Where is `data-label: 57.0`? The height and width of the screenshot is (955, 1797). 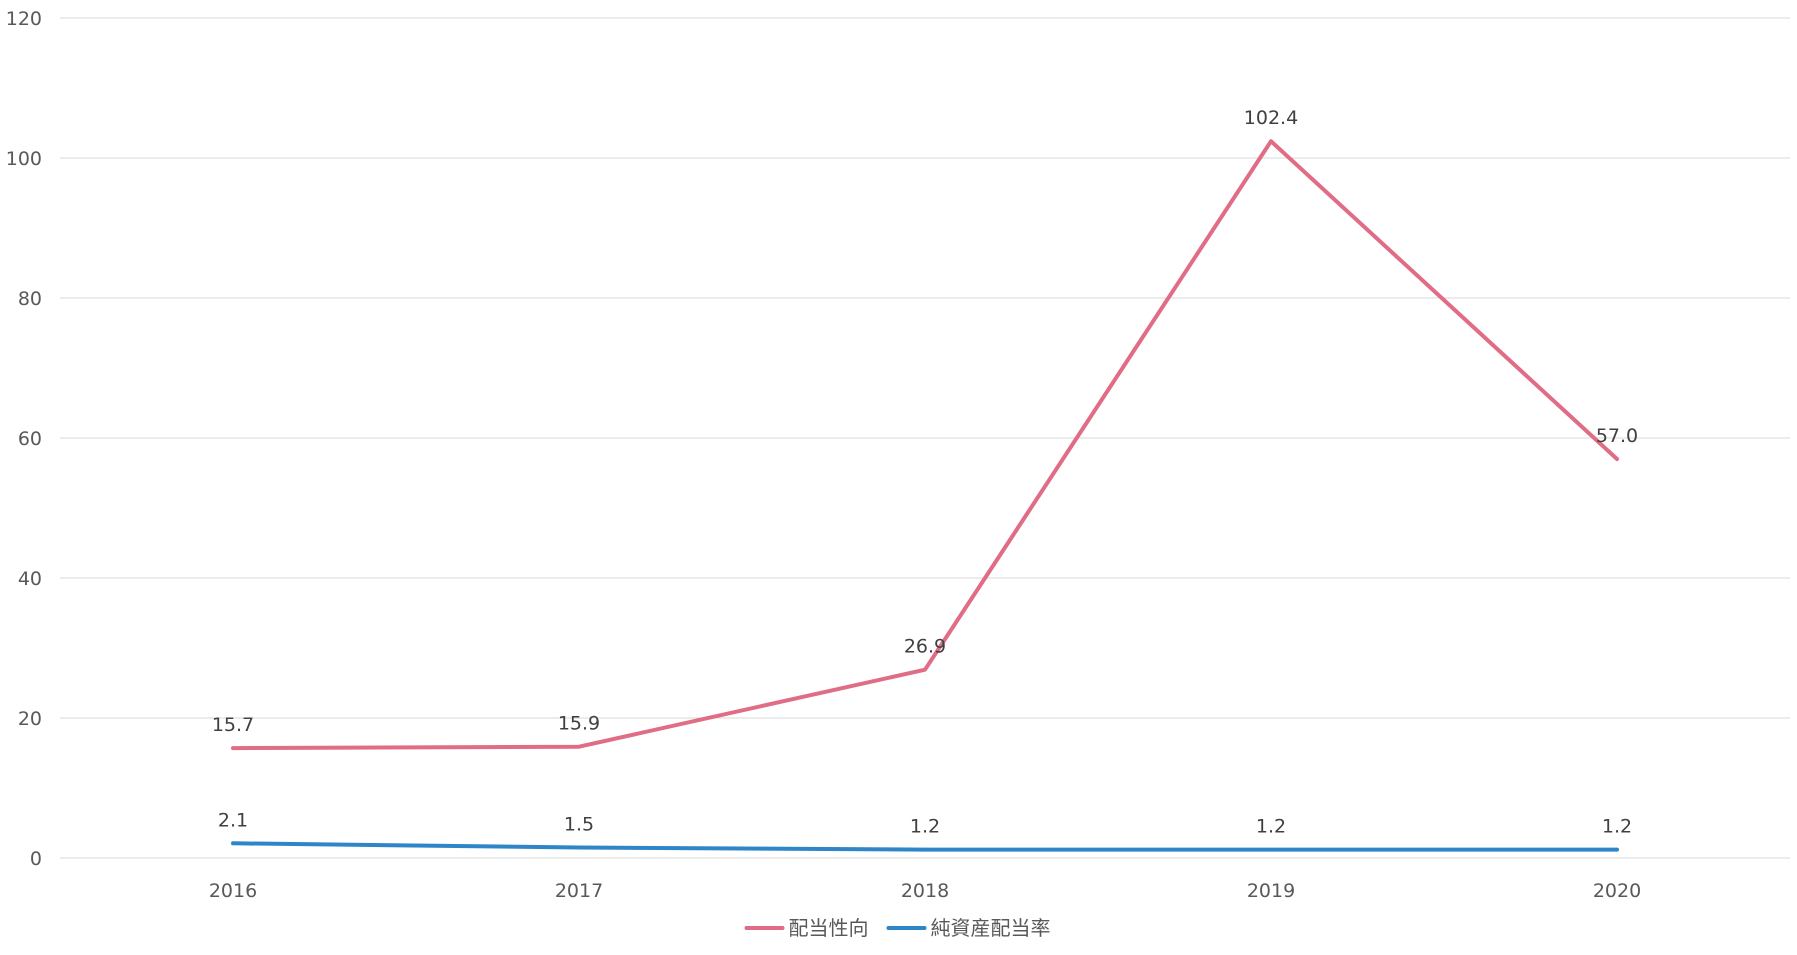 data-label: 57.0 is located at coordinates (1617, 436).